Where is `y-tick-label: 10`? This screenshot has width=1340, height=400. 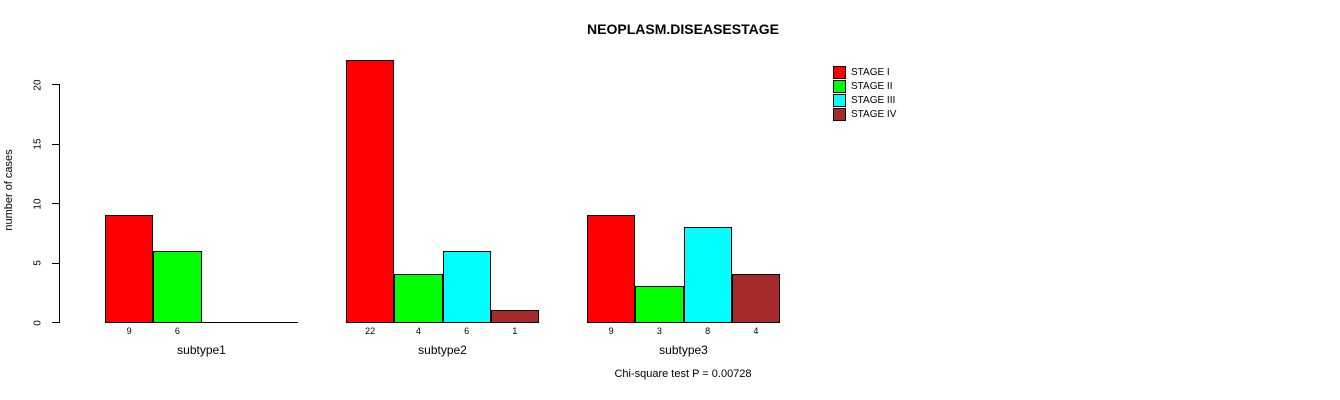
y-tick-label: 10 is located at coordinates (38, 203).